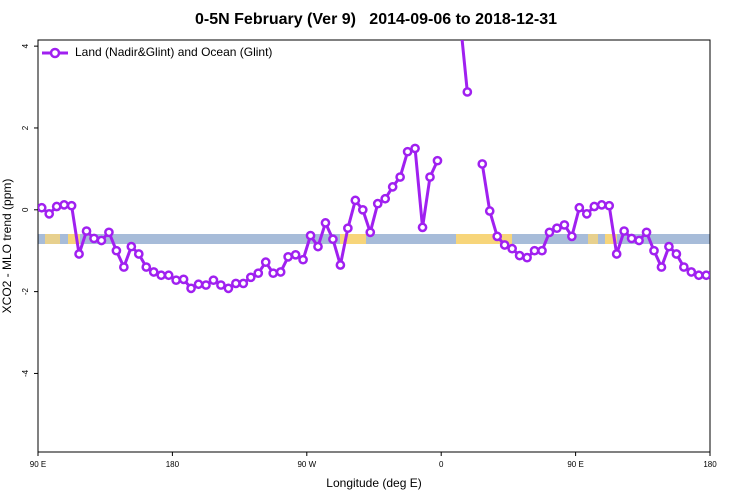  I want to click on y-tick-label: -2, so click(25, 292).